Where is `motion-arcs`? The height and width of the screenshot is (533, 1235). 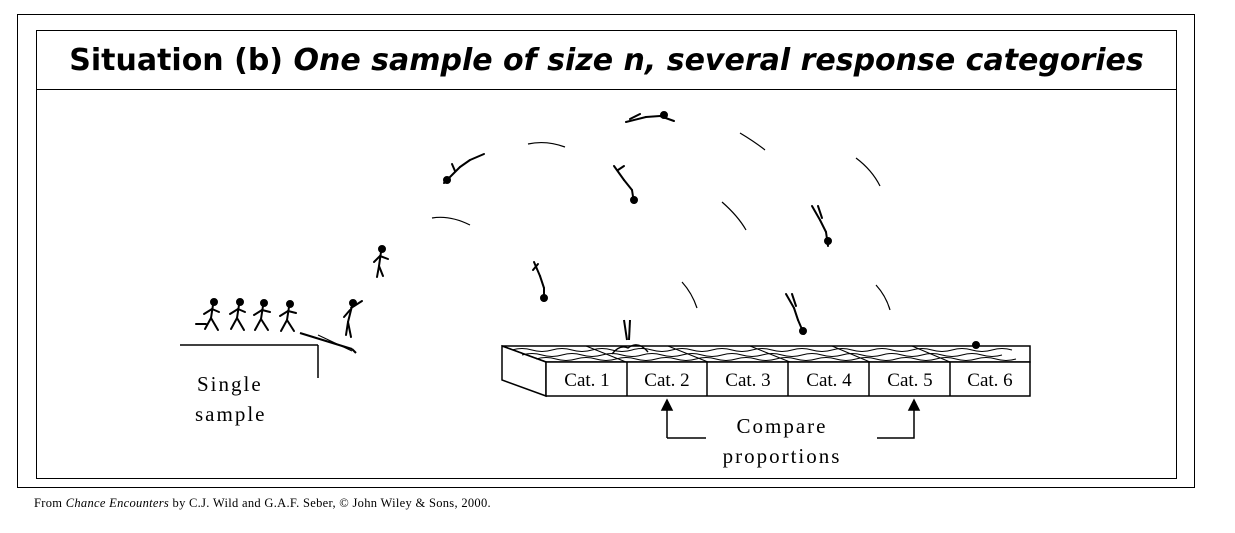 motion-arcs is located at coordinates (661, 221).